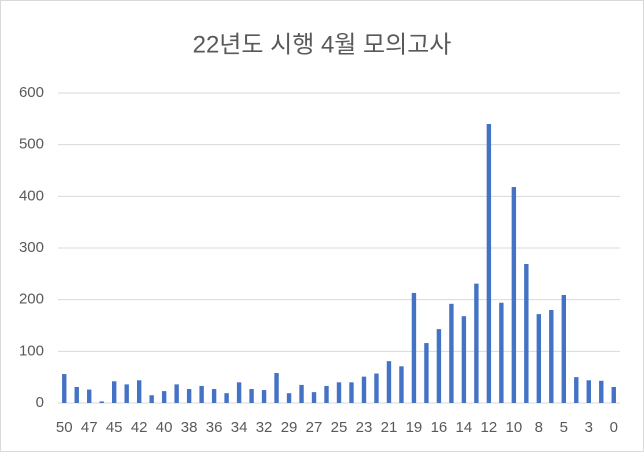  I want to click on x-tick-label: 40, so click(164, 427).